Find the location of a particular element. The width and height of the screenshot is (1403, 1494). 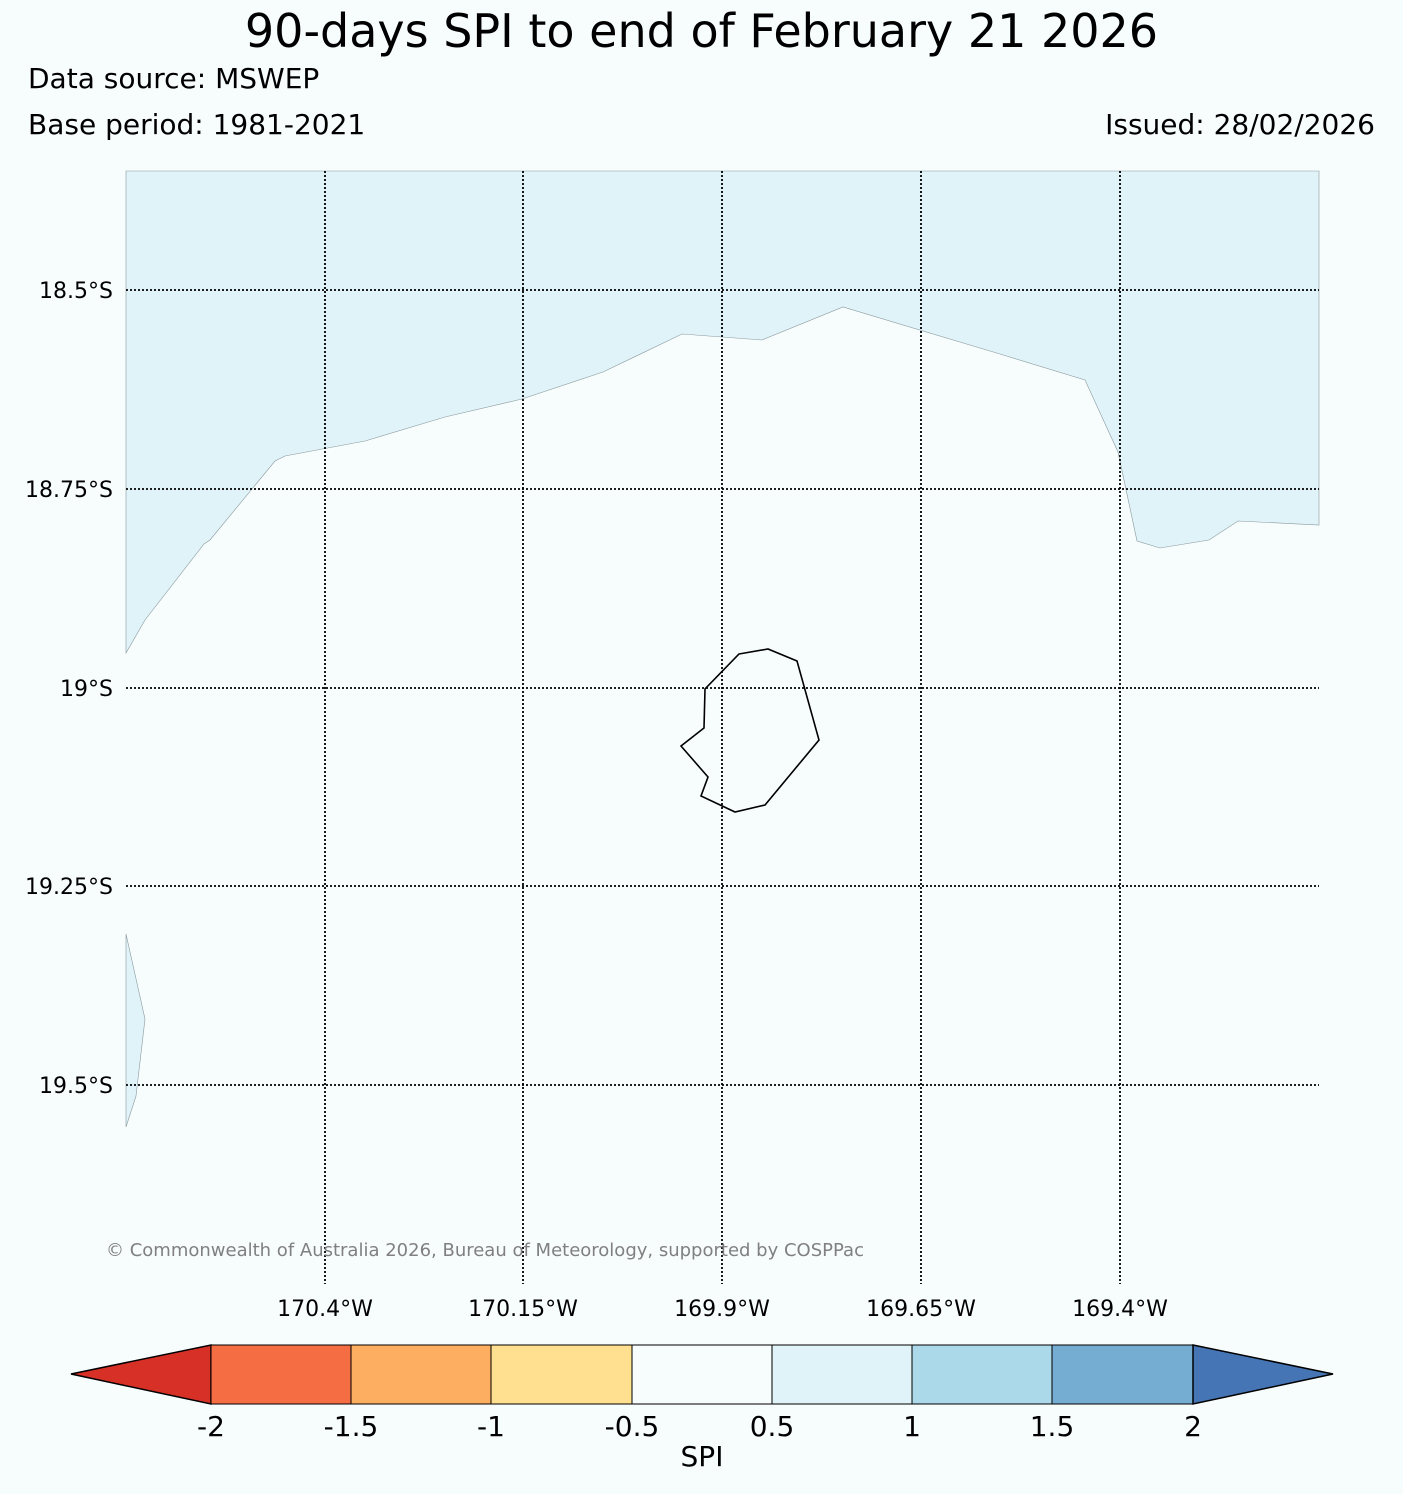

colorbar-tick: -2 is located at coordinates (211, 1426).